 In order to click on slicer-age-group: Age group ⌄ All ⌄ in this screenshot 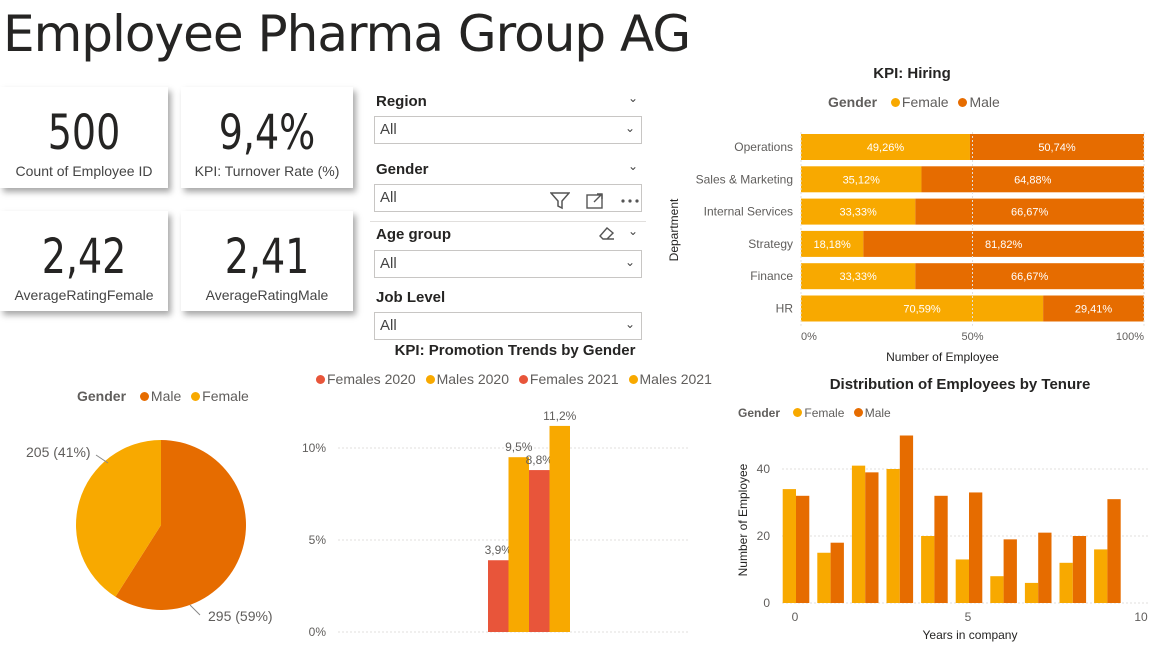, I will do `click(508, 251)`.